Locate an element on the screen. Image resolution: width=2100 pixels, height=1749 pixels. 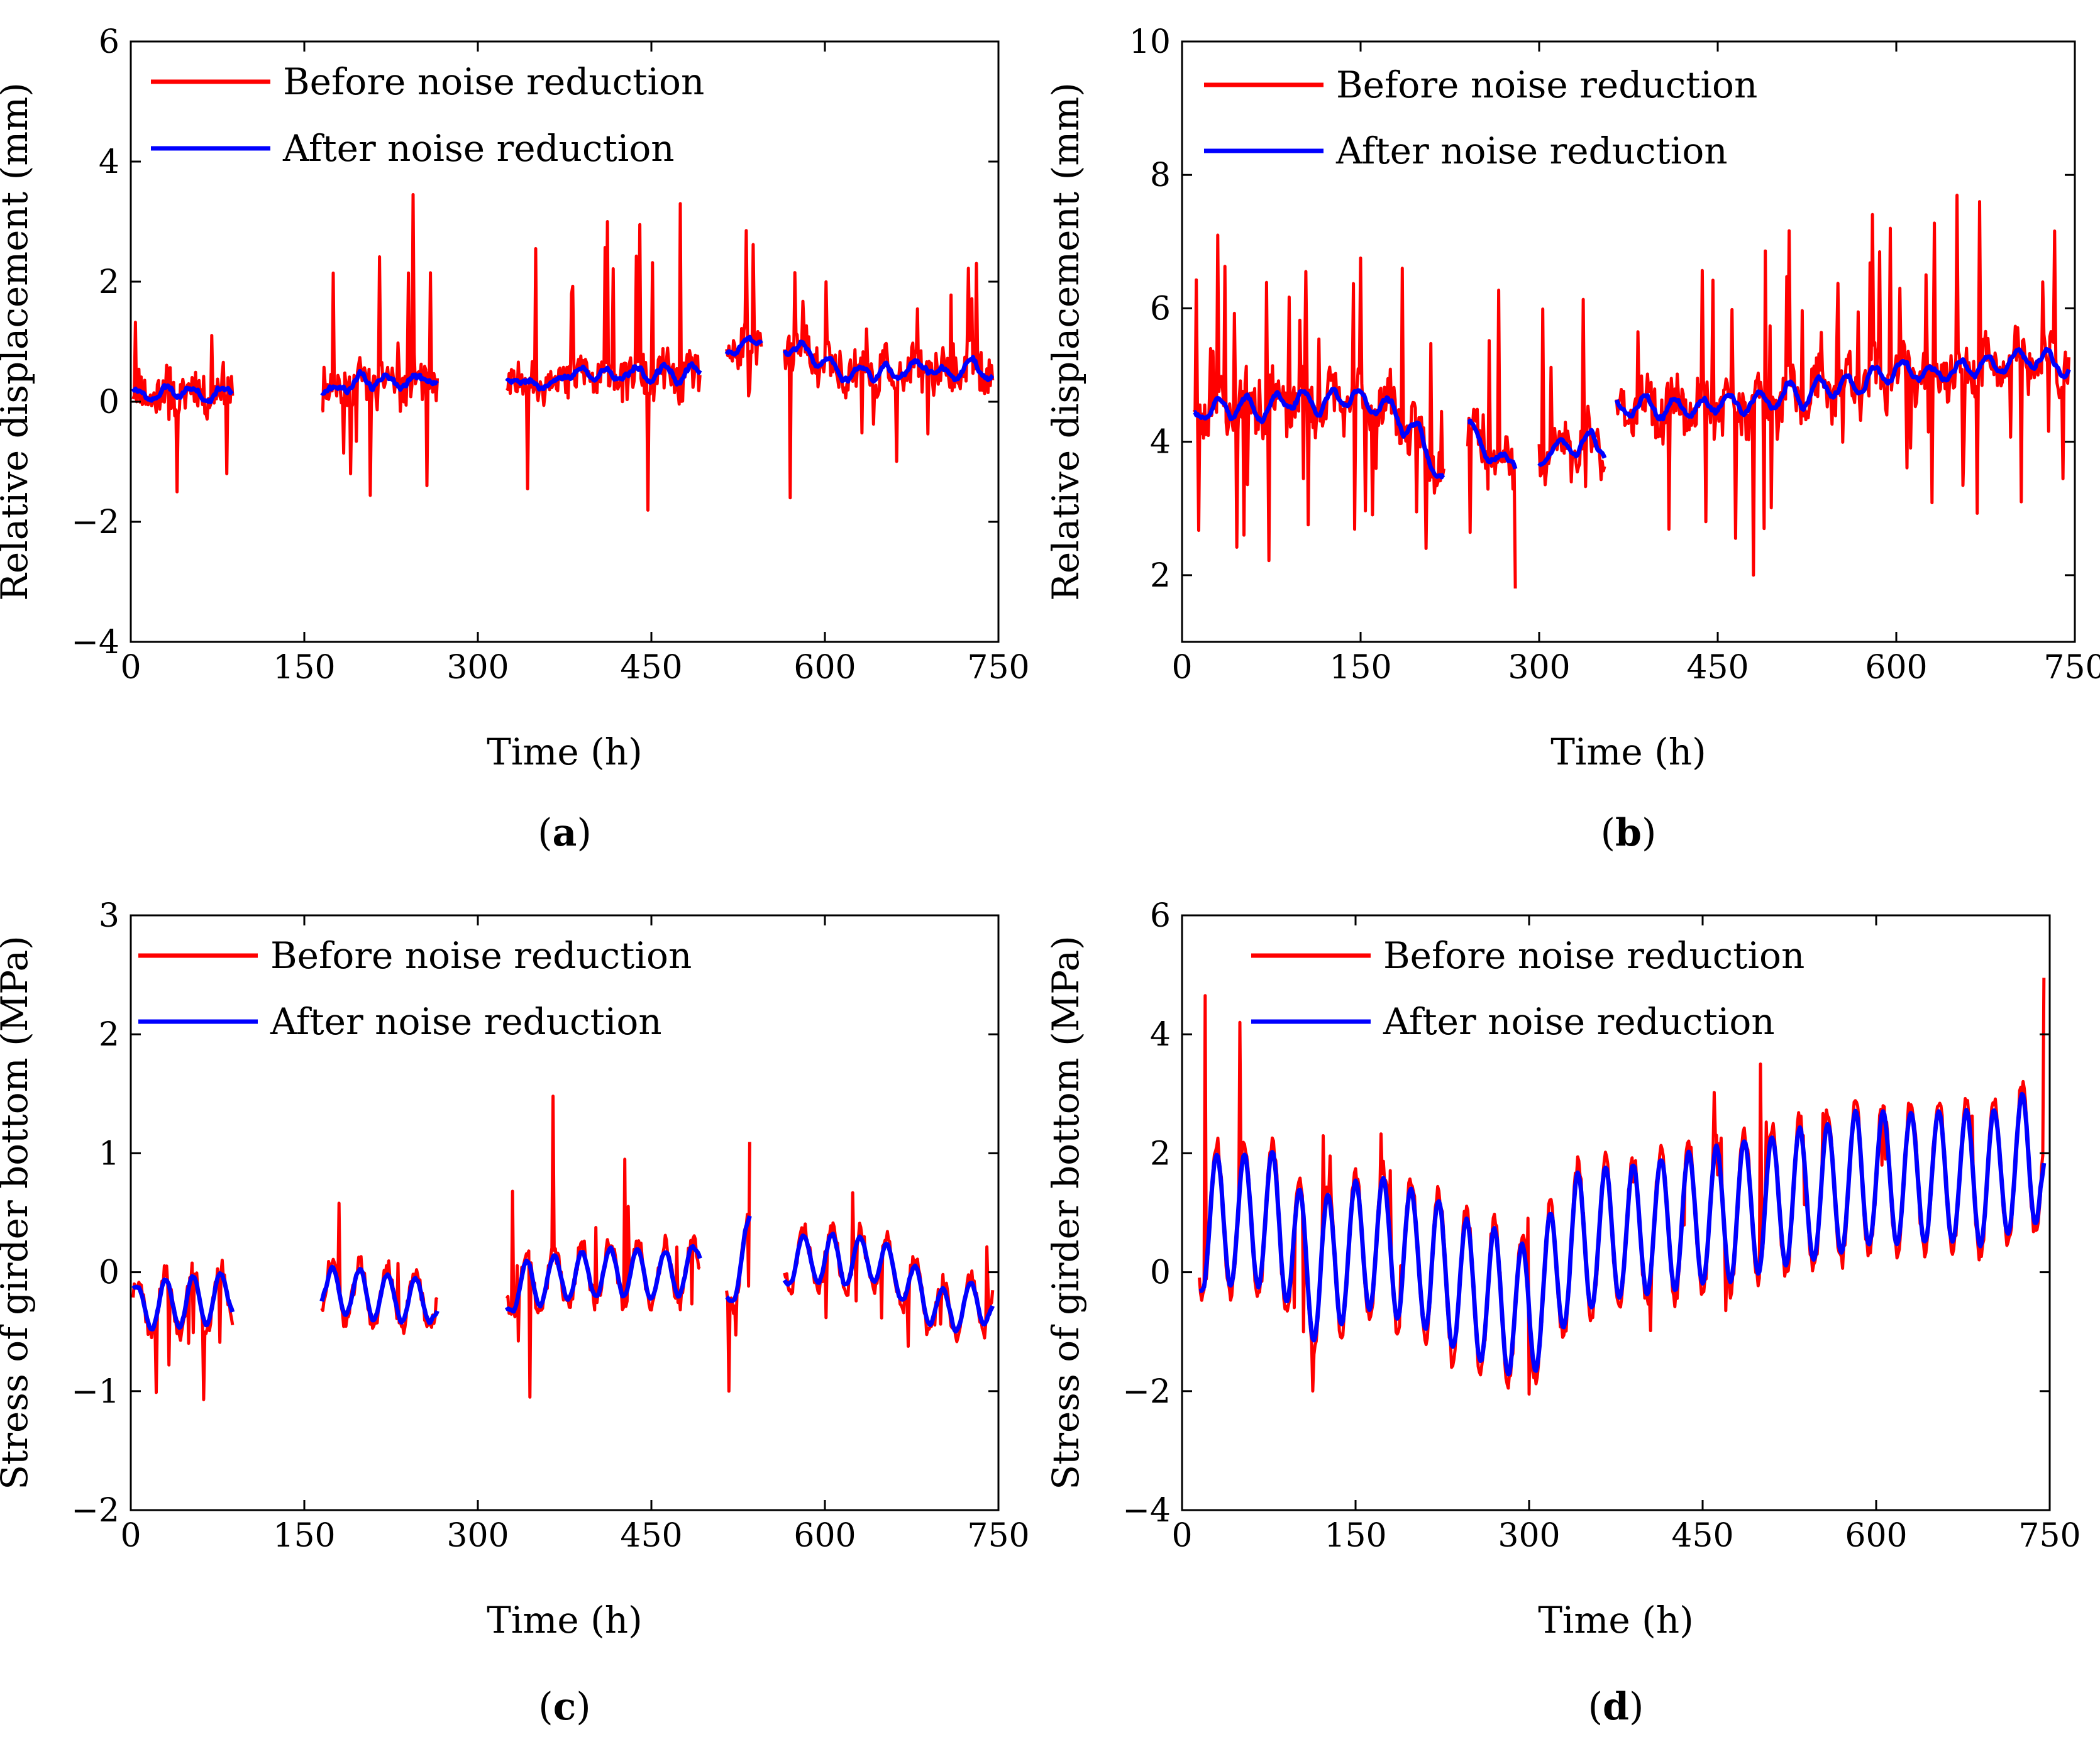
panel-letter: d is located at coordinates (1616, 1707).